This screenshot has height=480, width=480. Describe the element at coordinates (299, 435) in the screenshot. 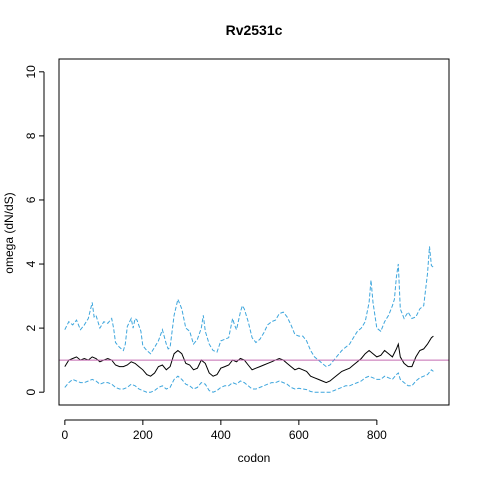

I see `x-tick-label: 600` at that location.